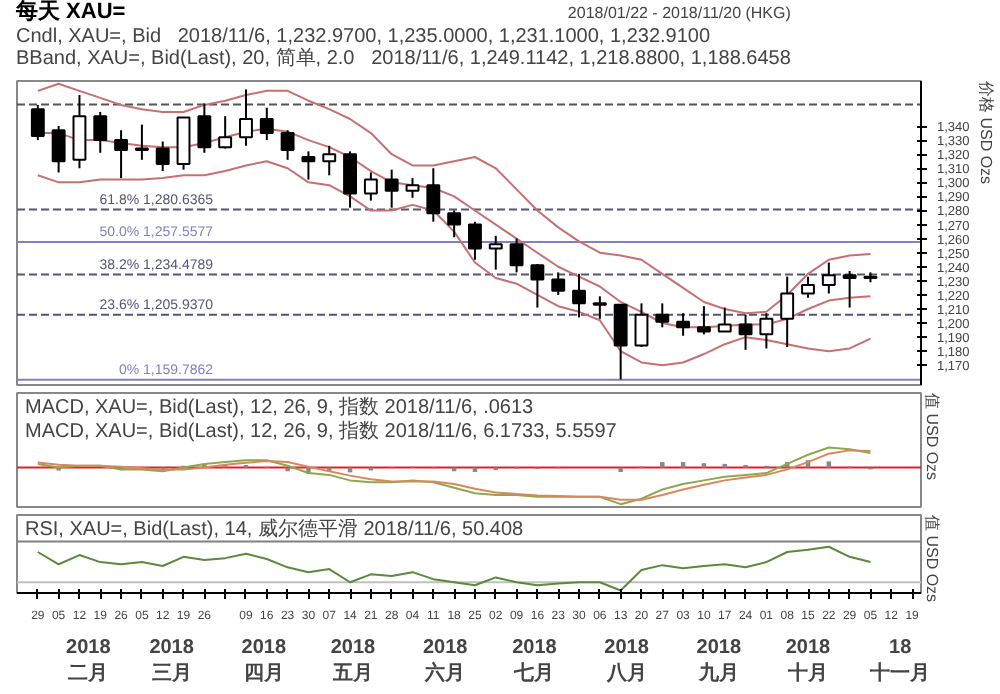  Describe the element at coordinates (719, 661) in the screenshot. I see `text: 2018 九月` at that location.